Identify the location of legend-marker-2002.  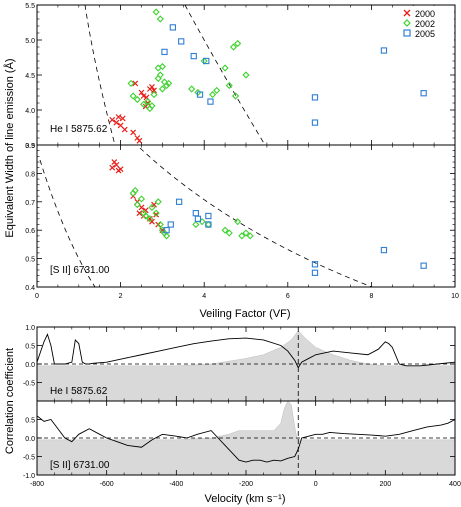
(407, 23).